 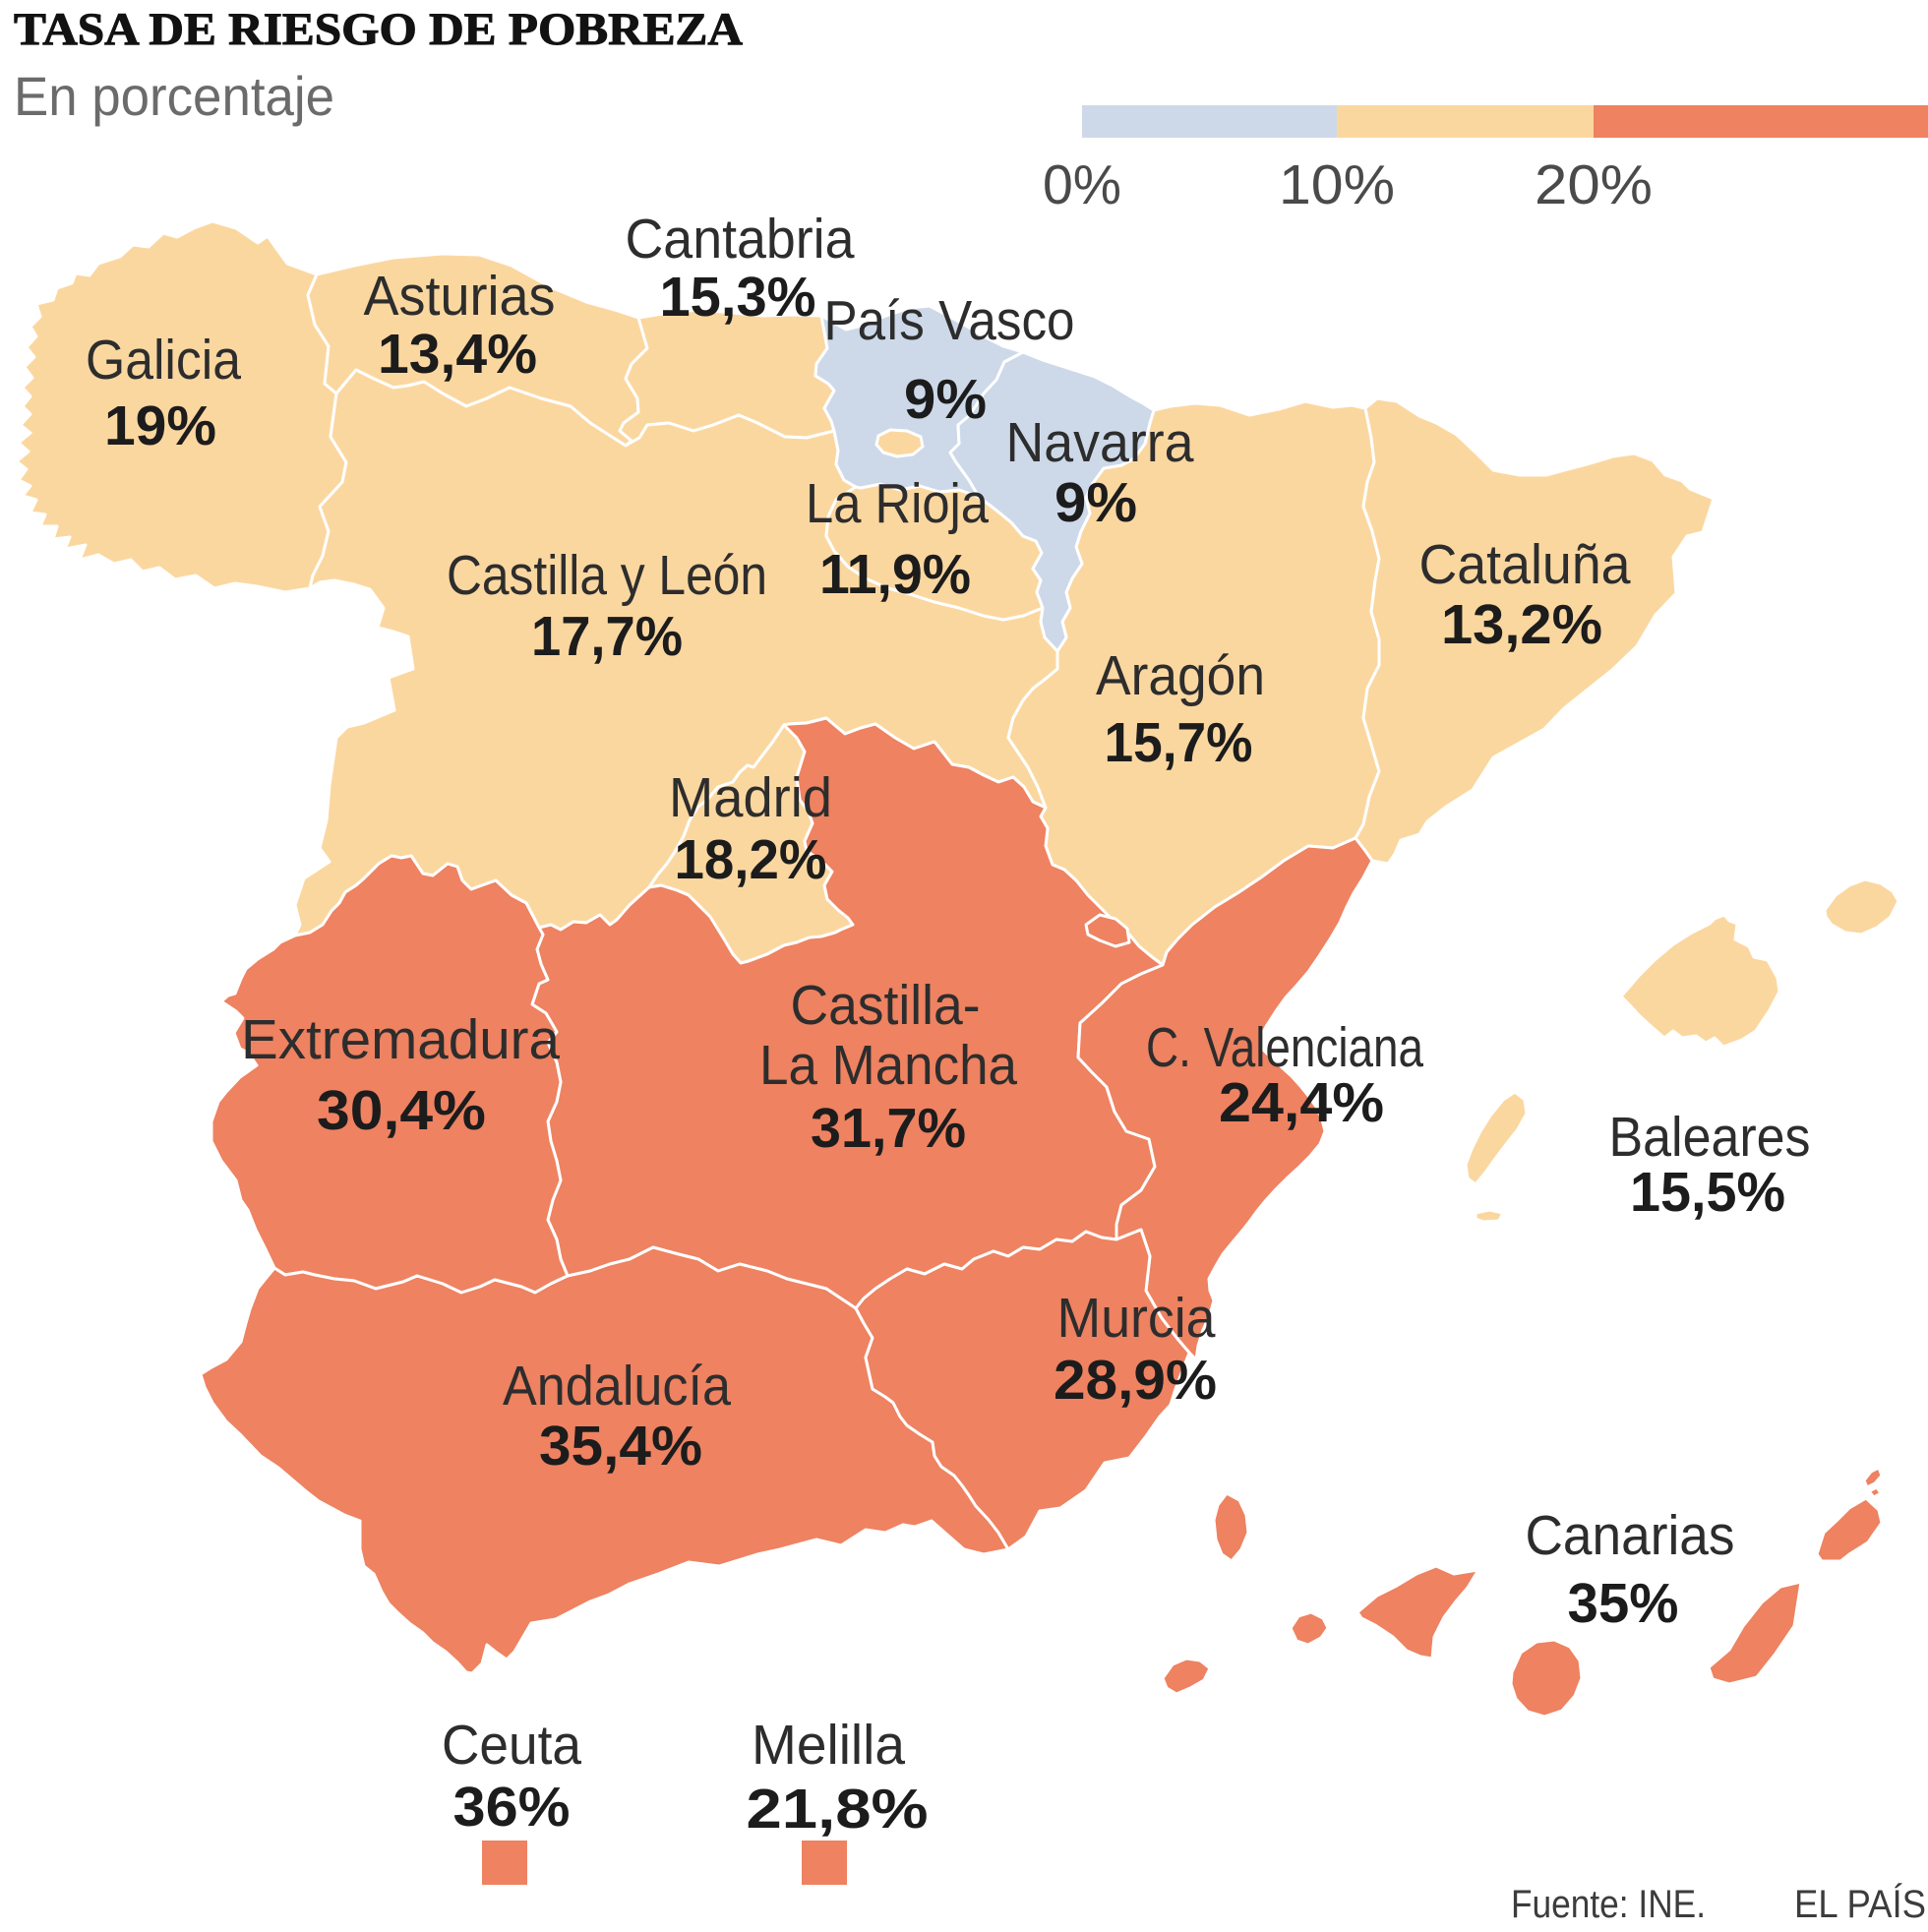 I want to click on svg-text: 11,9%, so click(x=895, y=574).